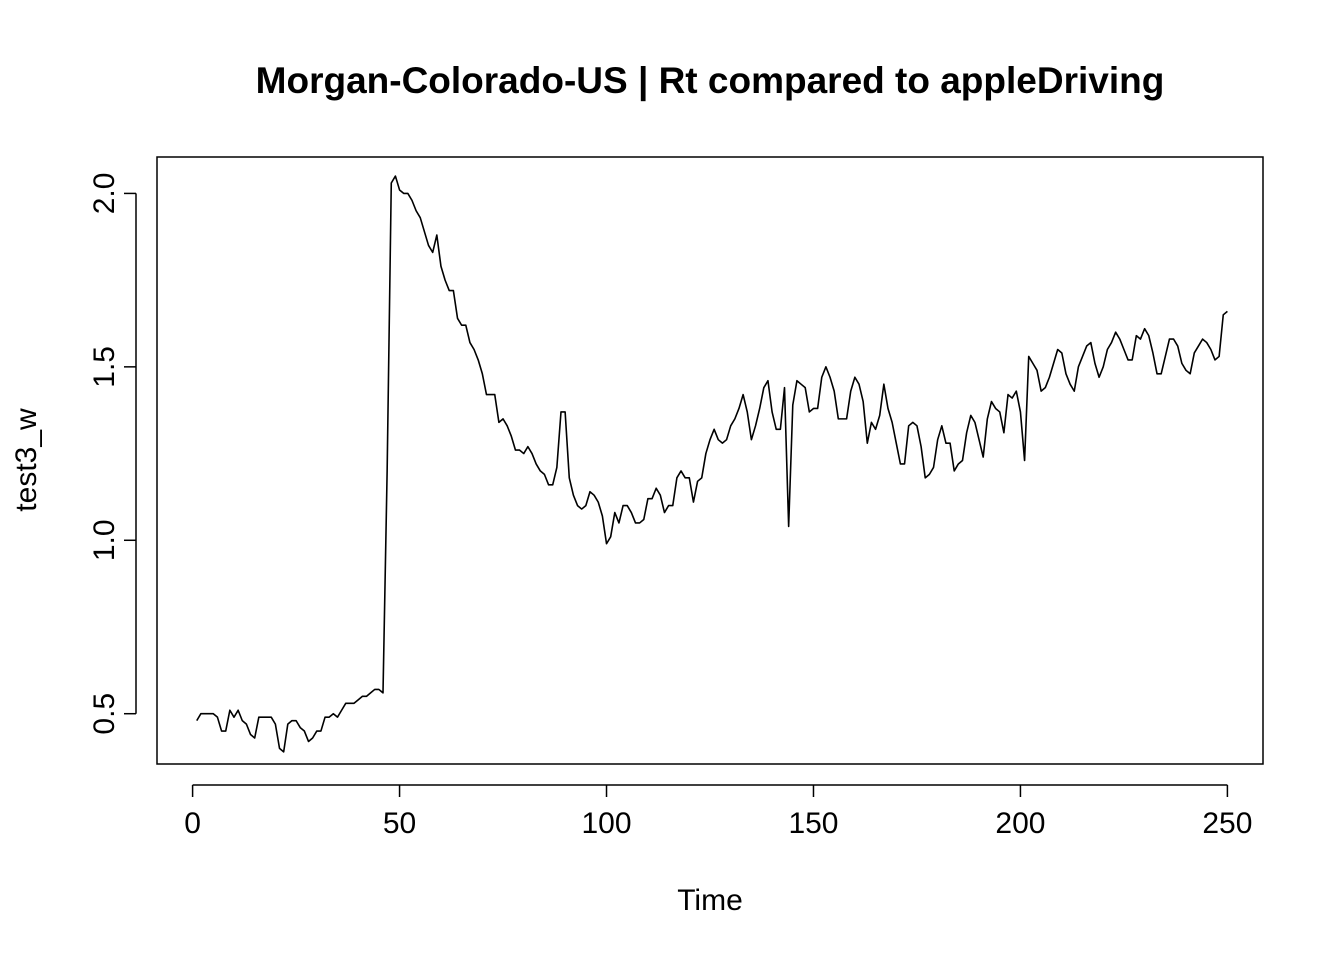 This screenshot has width=1344, height=960. I want to click on x-tick-label: 0, so click(192, 823).